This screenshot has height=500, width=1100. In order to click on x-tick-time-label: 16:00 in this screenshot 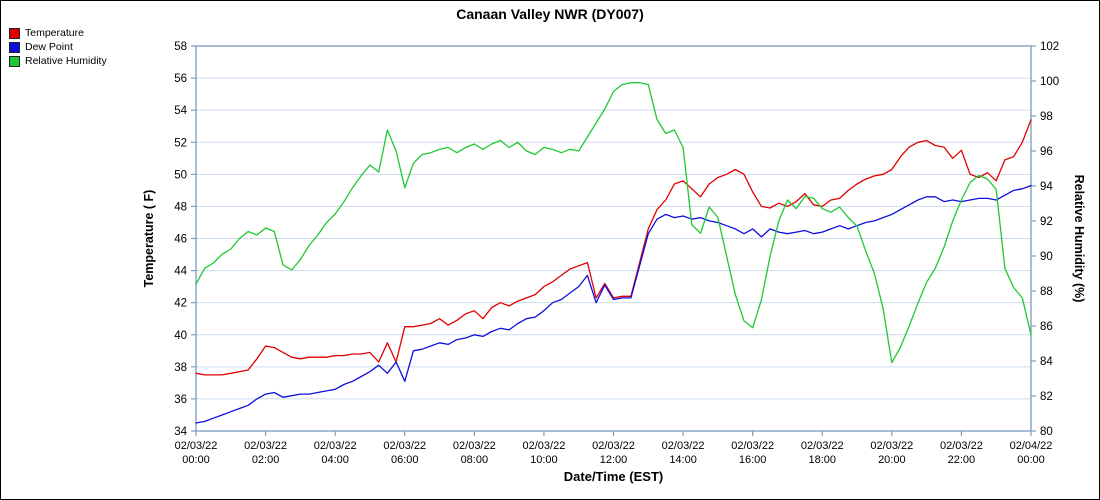, I will do `click(753, 460)`.